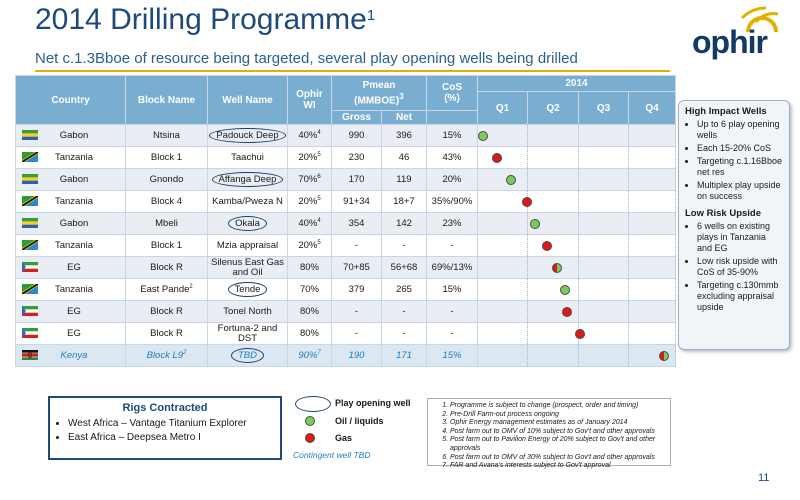 The image size is (800, 500). I want to click on gas-marker-icon, so click(566, 311).